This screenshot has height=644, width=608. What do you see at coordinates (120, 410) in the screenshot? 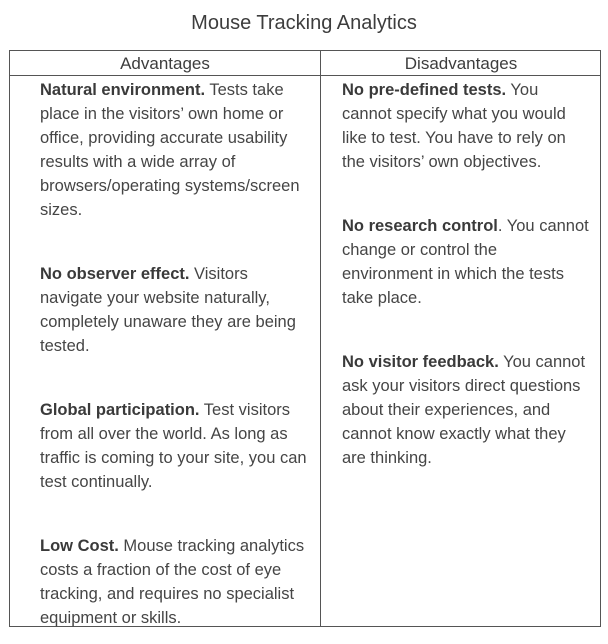
I see `item-heading: Global participation.` at bounding box center [120, 410].